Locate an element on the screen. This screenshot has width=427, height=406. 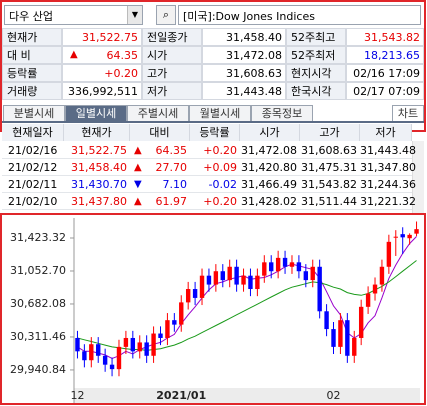
table-cell: 61.97 is located at coordinates (160, 201).